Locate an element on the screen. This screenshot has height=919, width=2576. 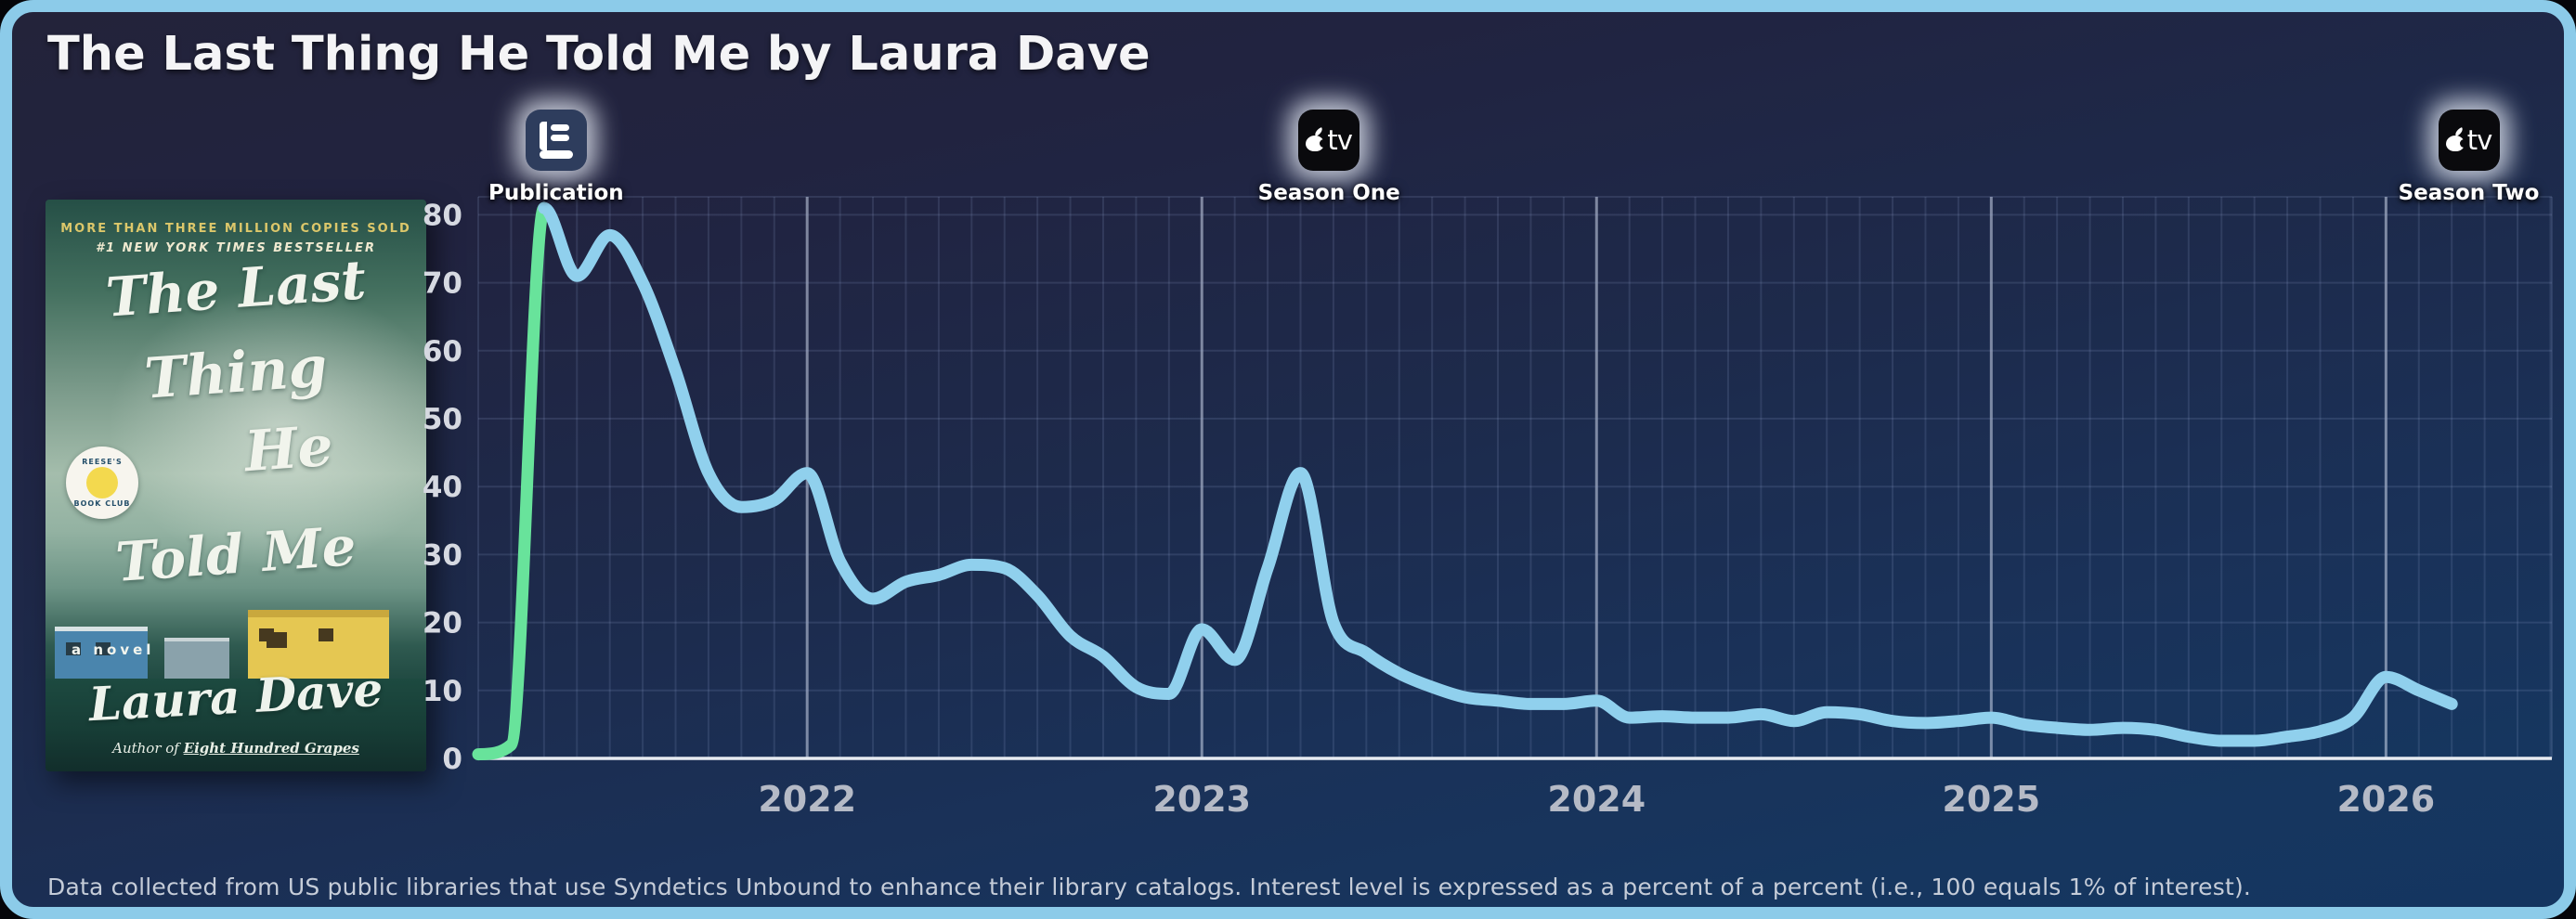
houseboat-blue is located at coordinates (102, 656).